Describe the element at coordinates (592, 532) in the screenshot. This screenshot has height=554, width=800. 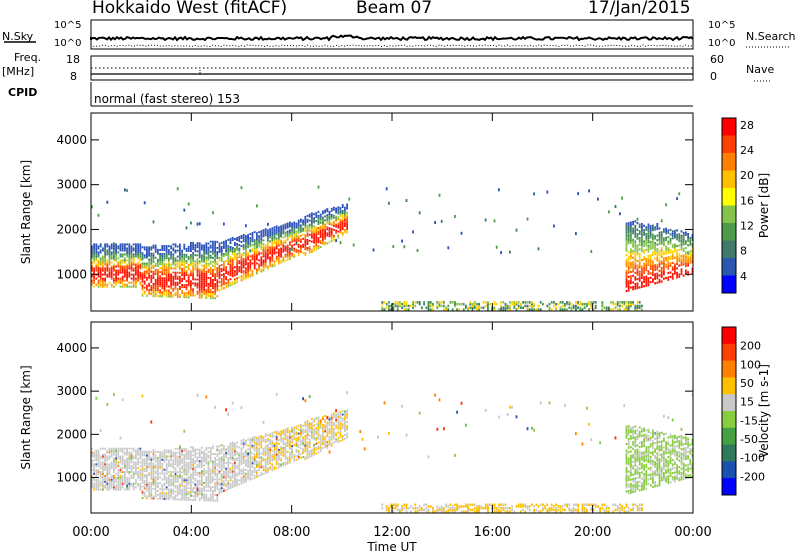
I see `xtick-label: 20:00` at that location.